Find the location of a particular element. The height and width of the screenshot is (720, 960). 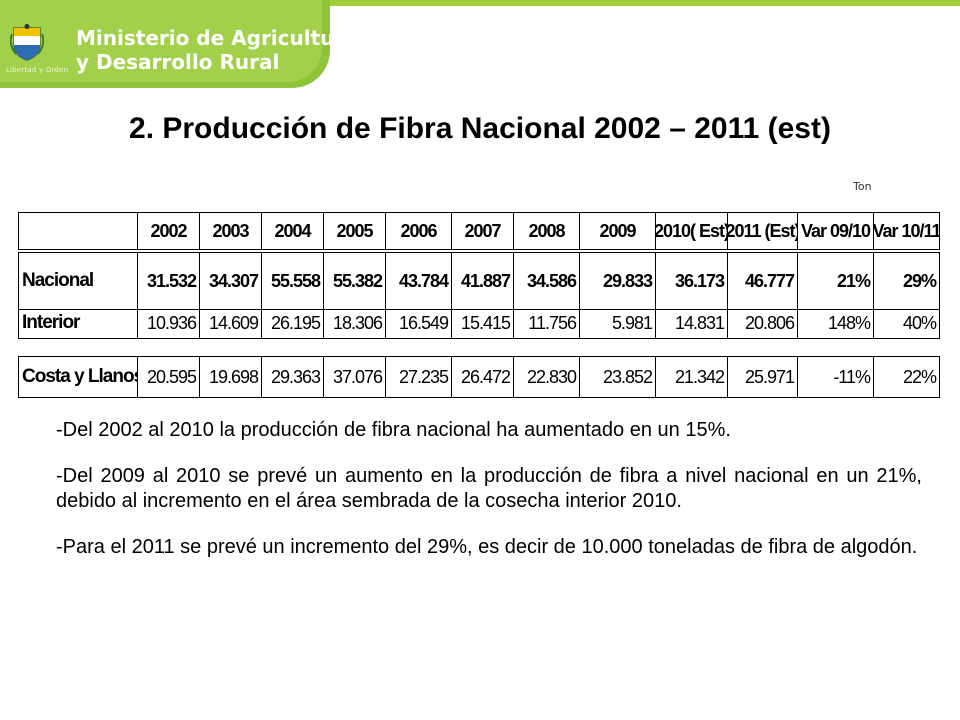

table-cell: 20.595 is located at coordinates (169, 377).